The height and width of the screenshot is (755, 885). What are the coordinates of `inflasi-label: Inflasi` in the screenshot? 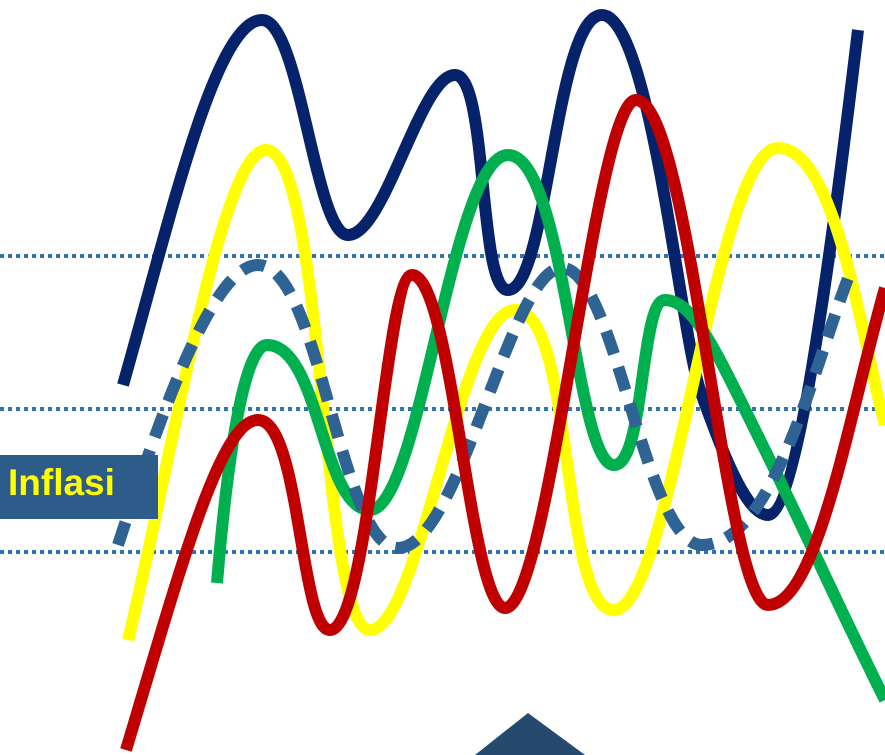 It's located at (79, 487).